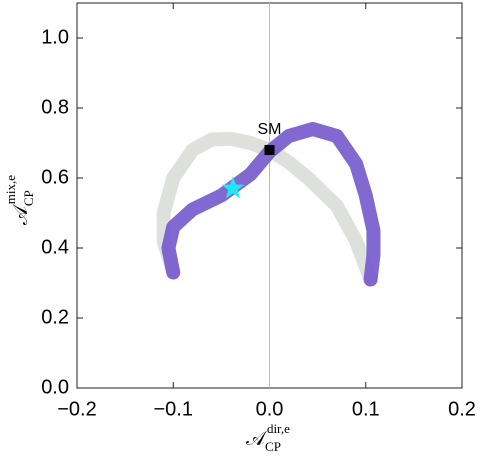 The image size is (480, 467). Describe the element at coordinates (55, 387) in the screenshot. I see `y-tick-label: 0.0` at that location.